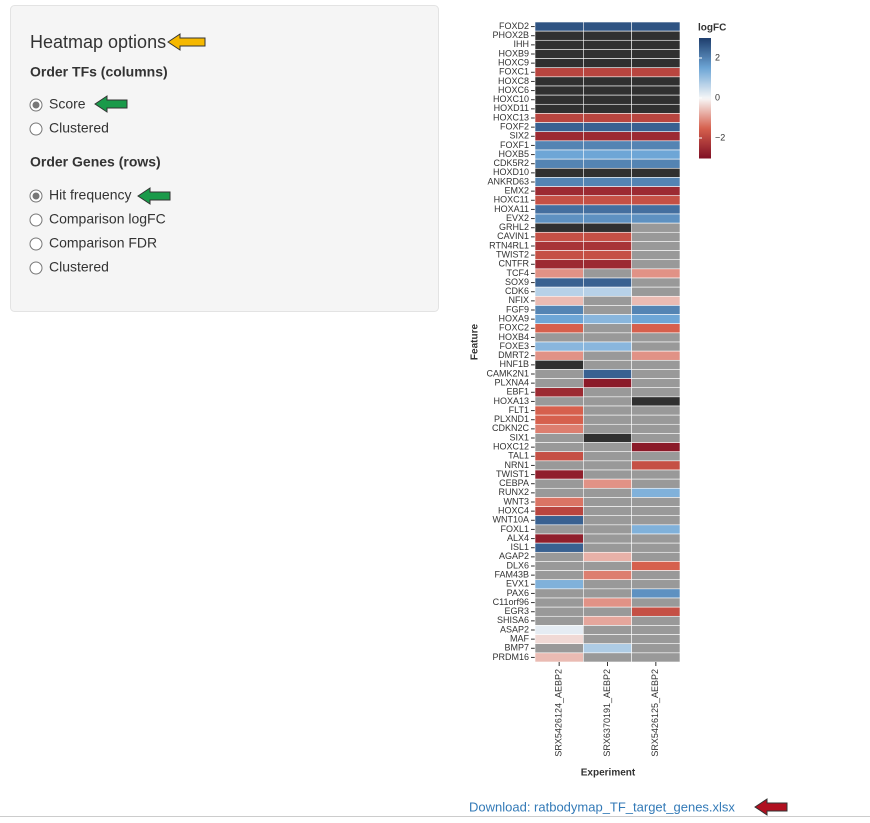  Describe the element at coordinates (511, 209) in the screenshot. I see `row-label: HOXA11` at that location.